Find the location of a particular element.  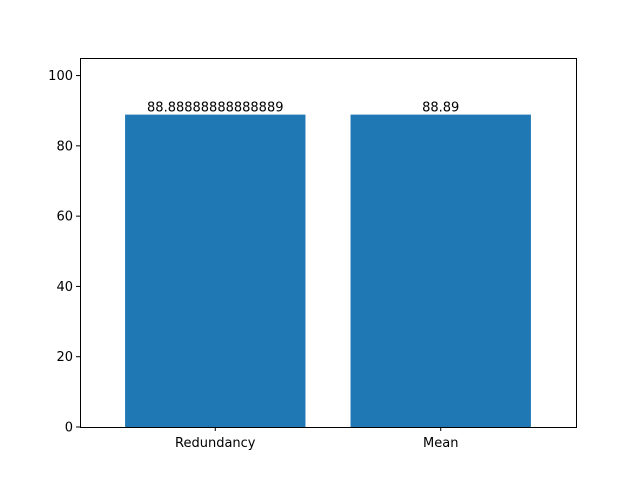

y-tick-label: 100 is located at coordinates (60, 76).